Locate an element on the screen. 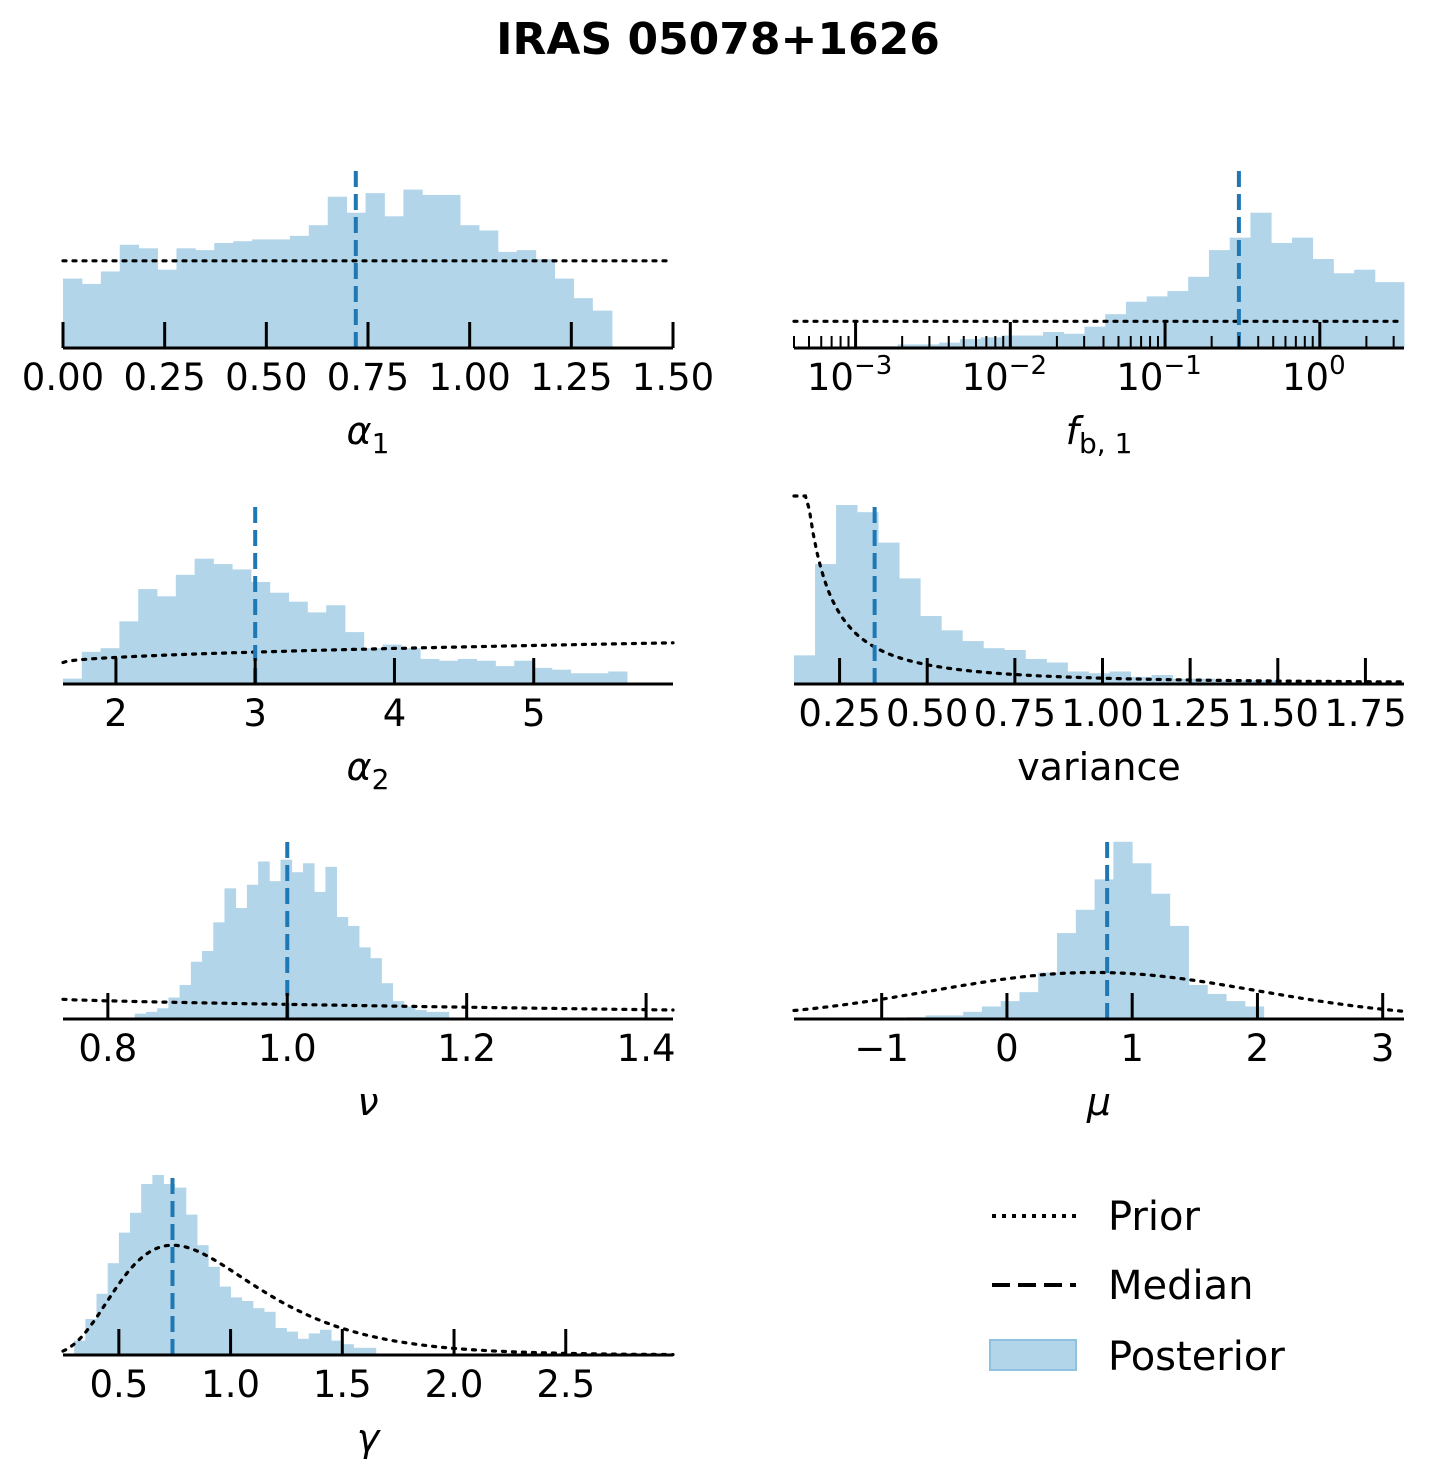 Image resolution: width=1436 pixels, height=1476 pixels. tick-label: 0 is located at coordinates (1007, 1048).